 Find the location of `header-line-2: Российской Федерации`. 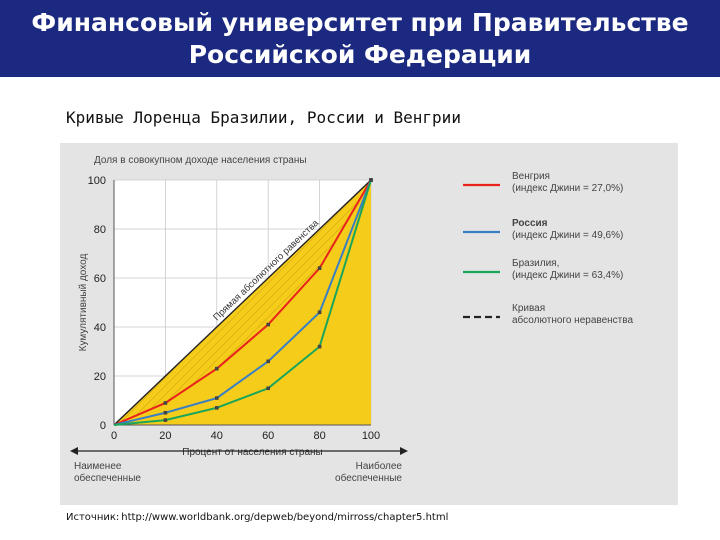

header-line-2: Российской Федерации is located at coordinates (360, 54).